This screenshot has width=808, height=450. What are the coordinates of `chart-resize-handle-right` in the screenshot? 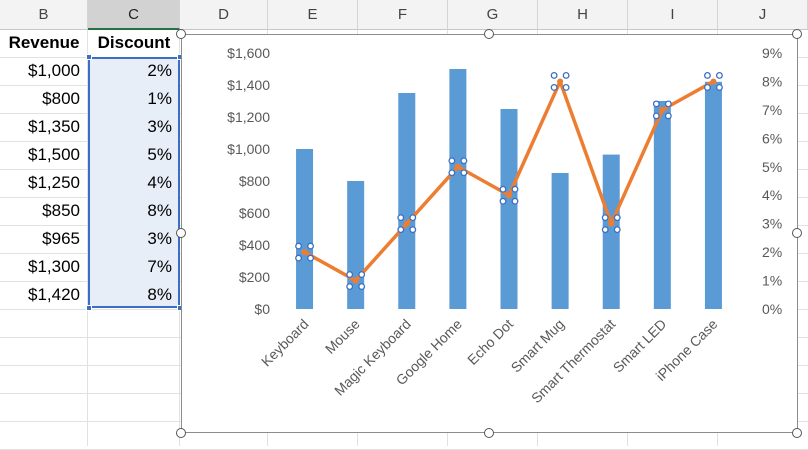 It's located at (797, 233).